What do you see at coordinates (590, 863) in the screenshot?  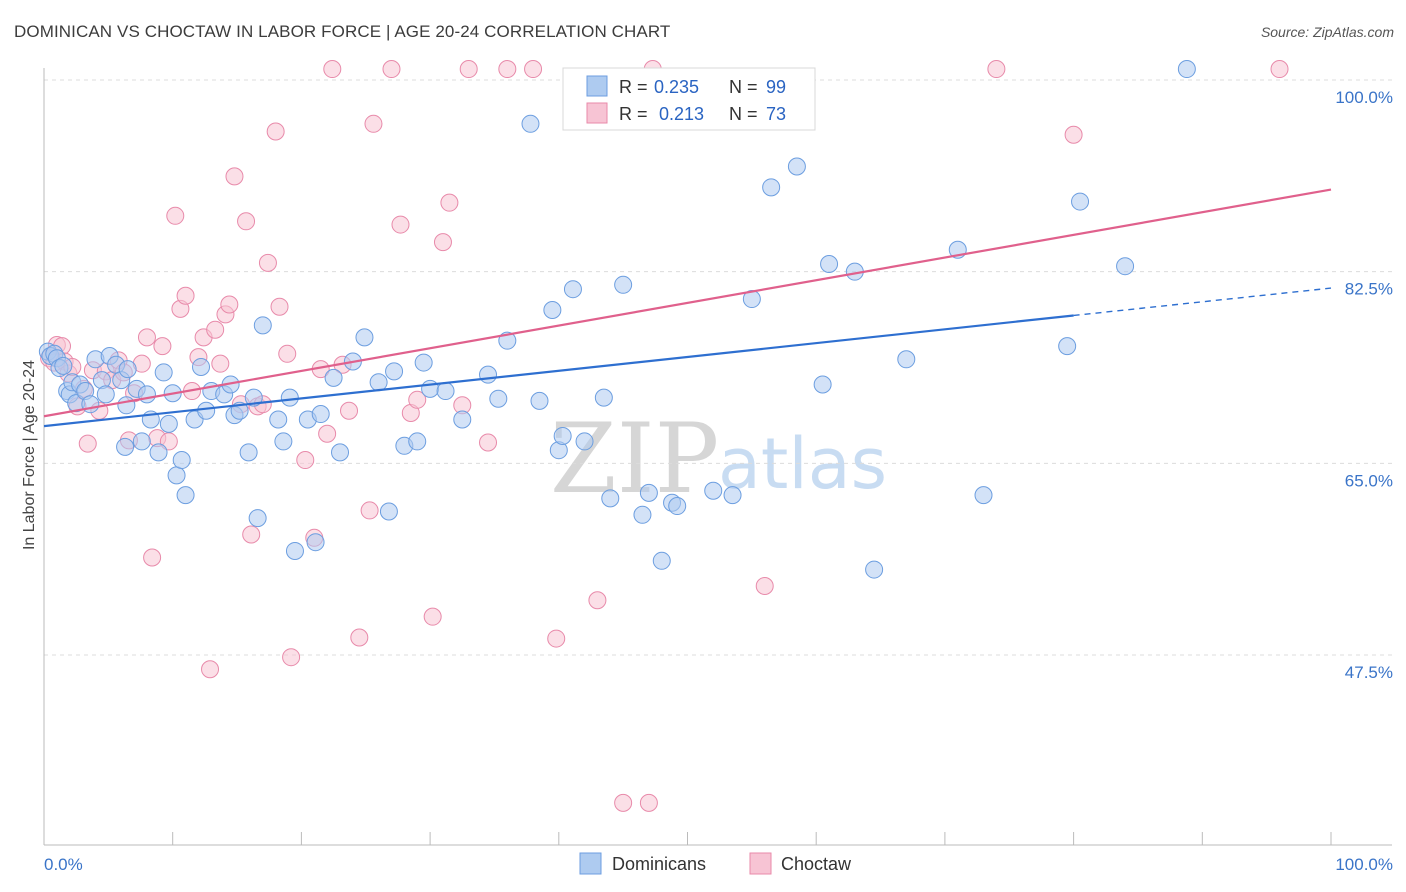 I see `bottom-legend-swatch-dominicans` at bounding box center [590, 863].